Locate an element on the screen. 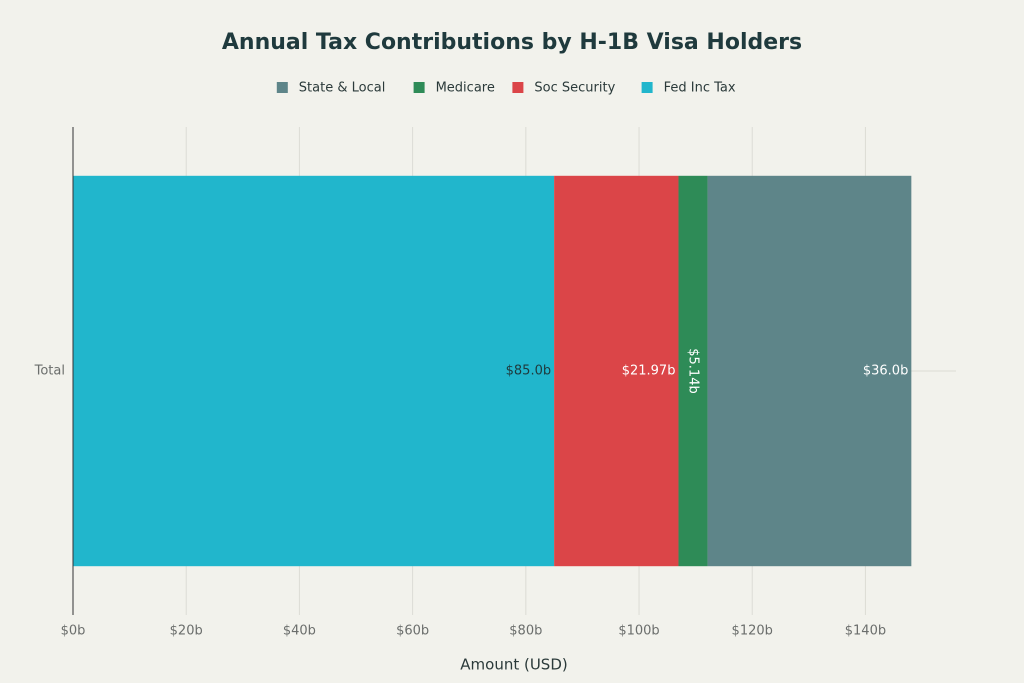  x-tick-label: $40b is located at coordinates (299, 631).